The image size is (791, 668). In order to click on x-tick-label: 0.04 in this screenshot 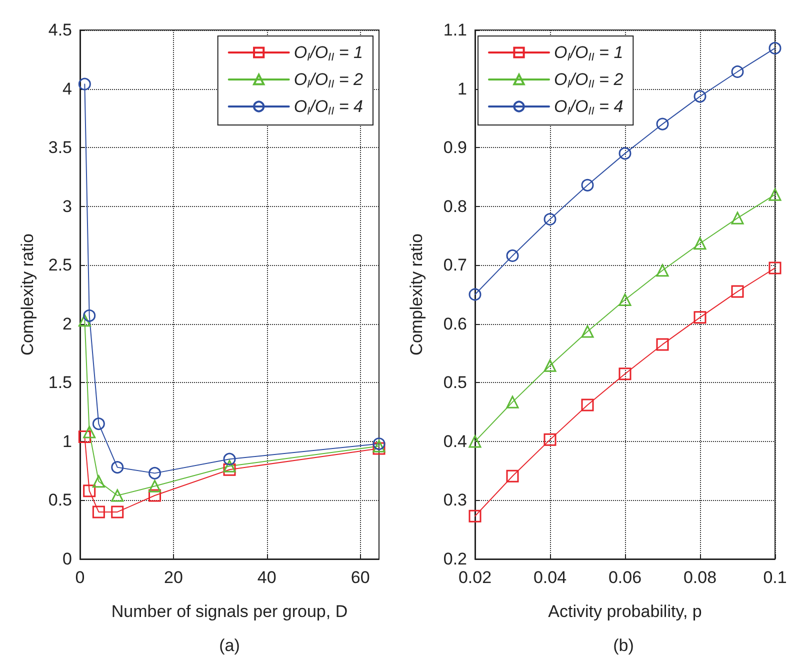, I will do `click(550, 577)`.